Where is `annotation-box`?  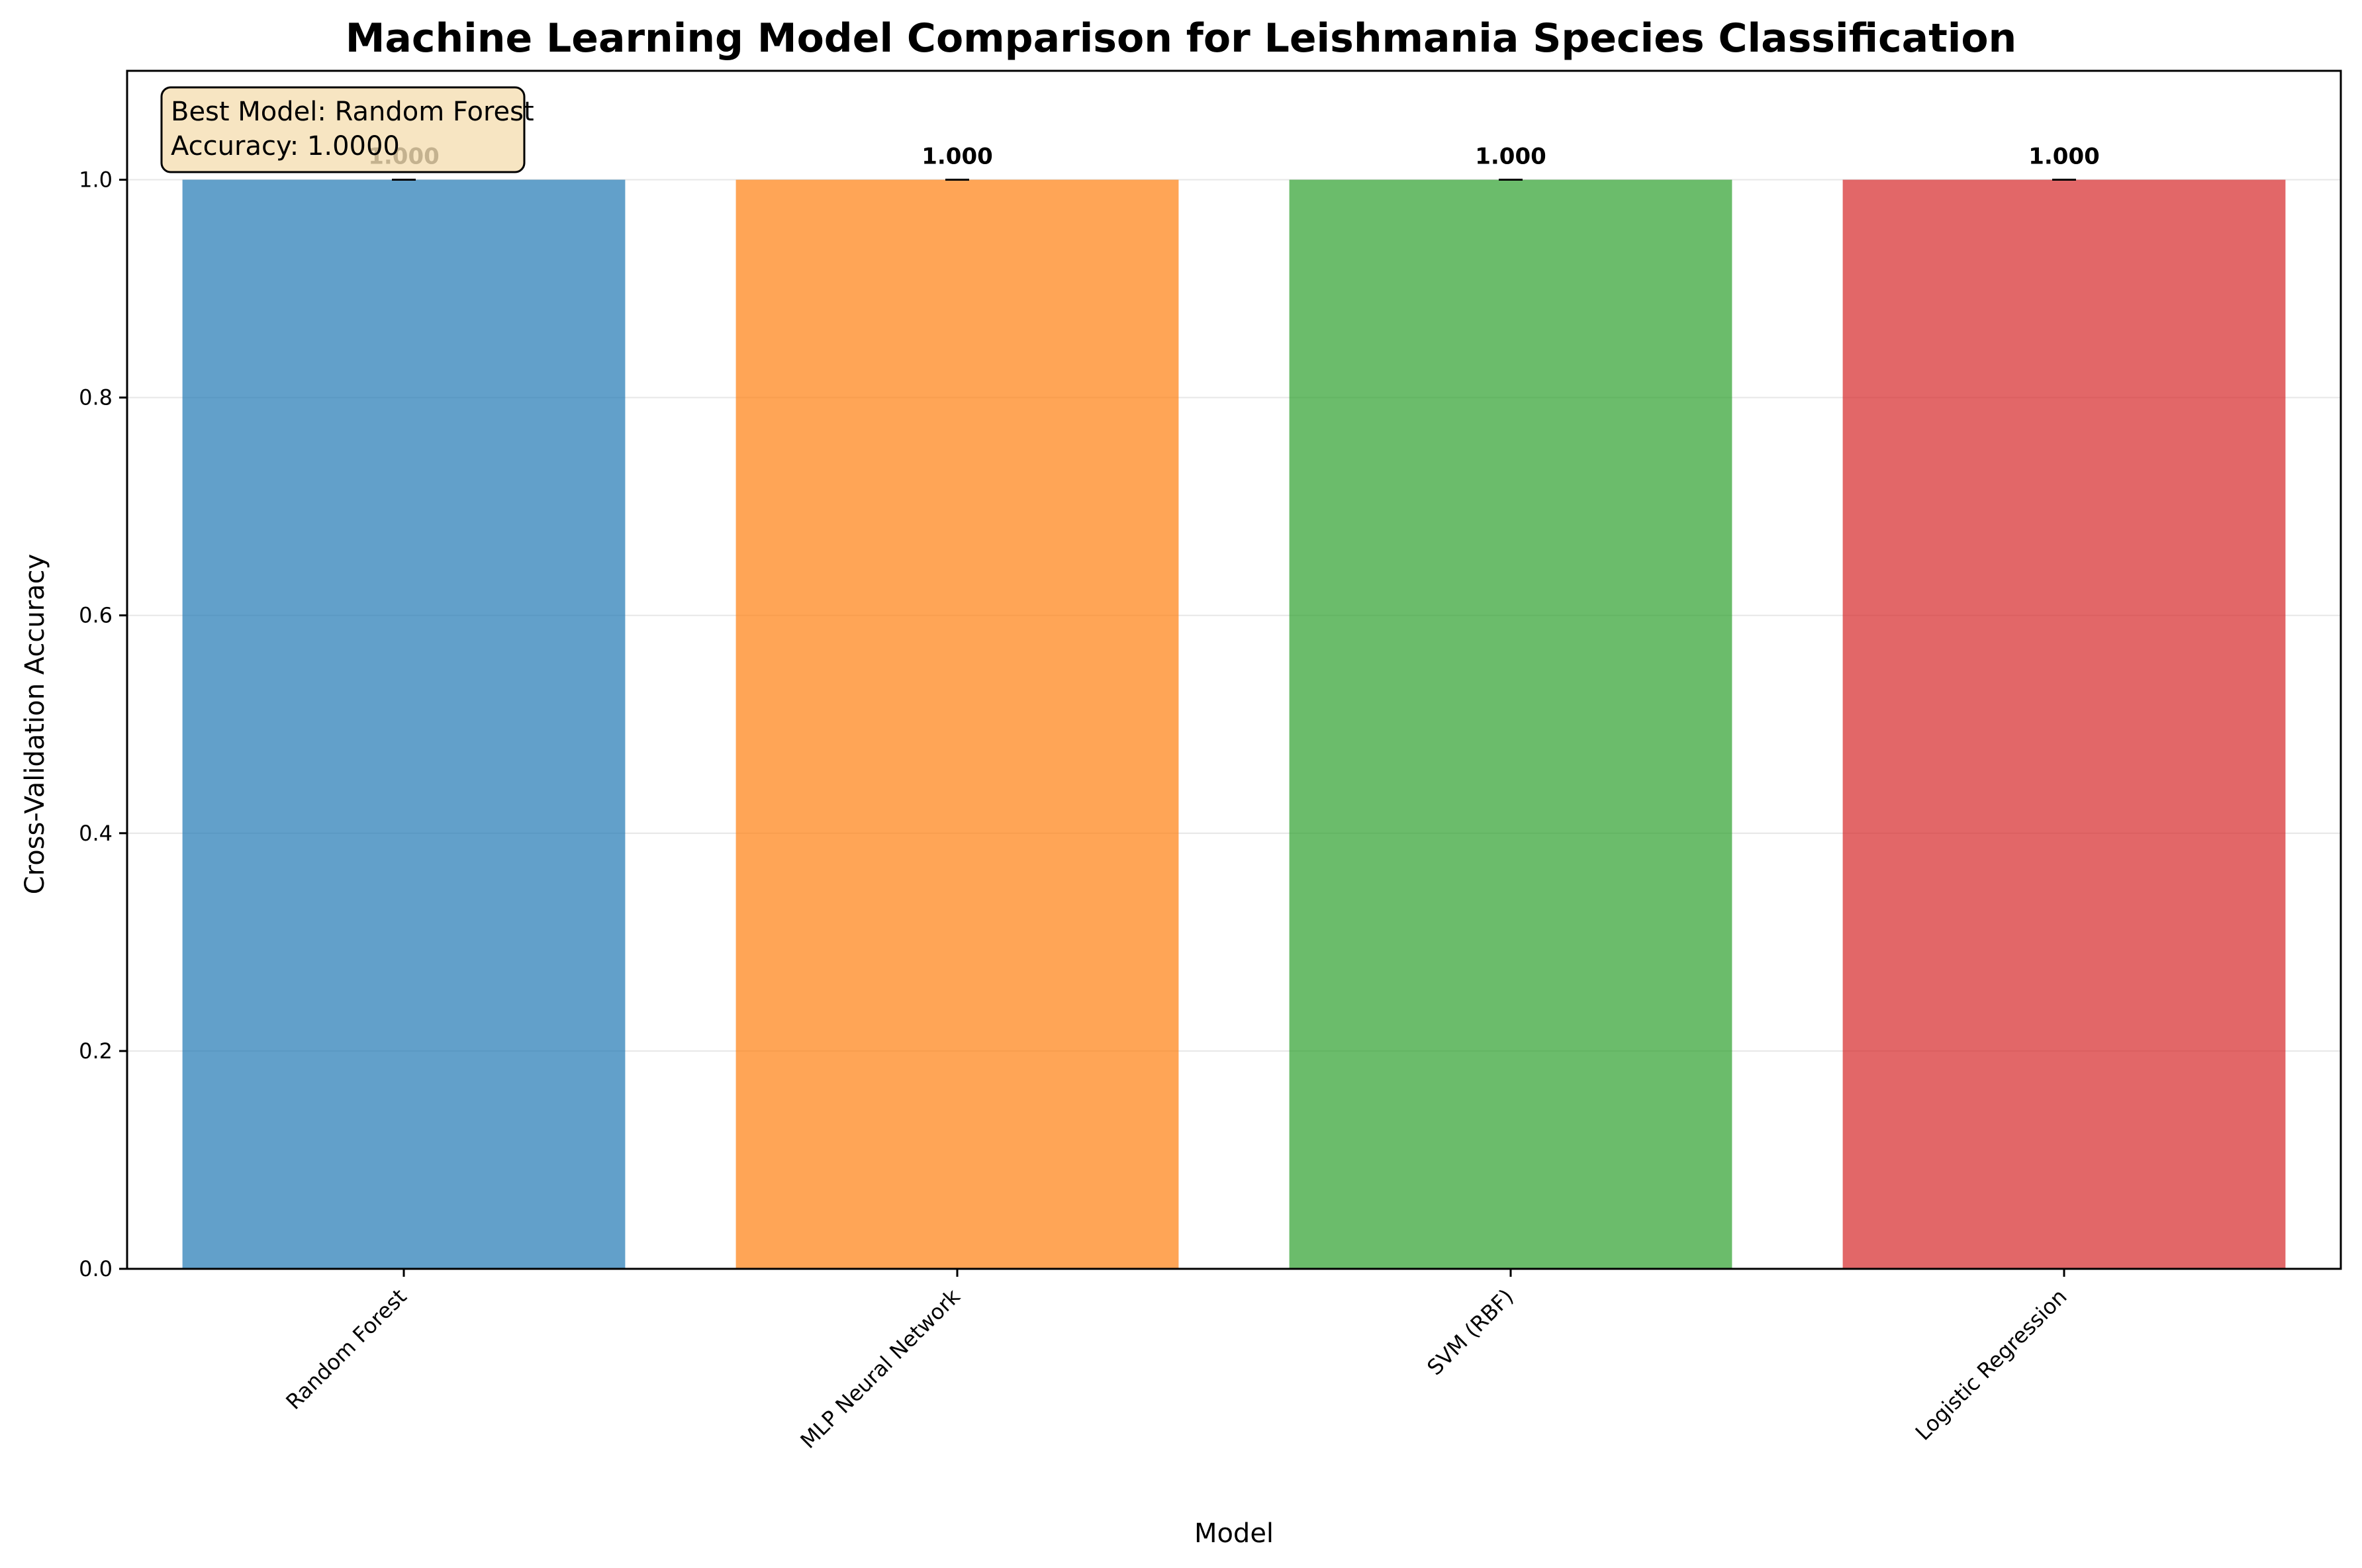
annotation-box is located at coordinates (343, 129).